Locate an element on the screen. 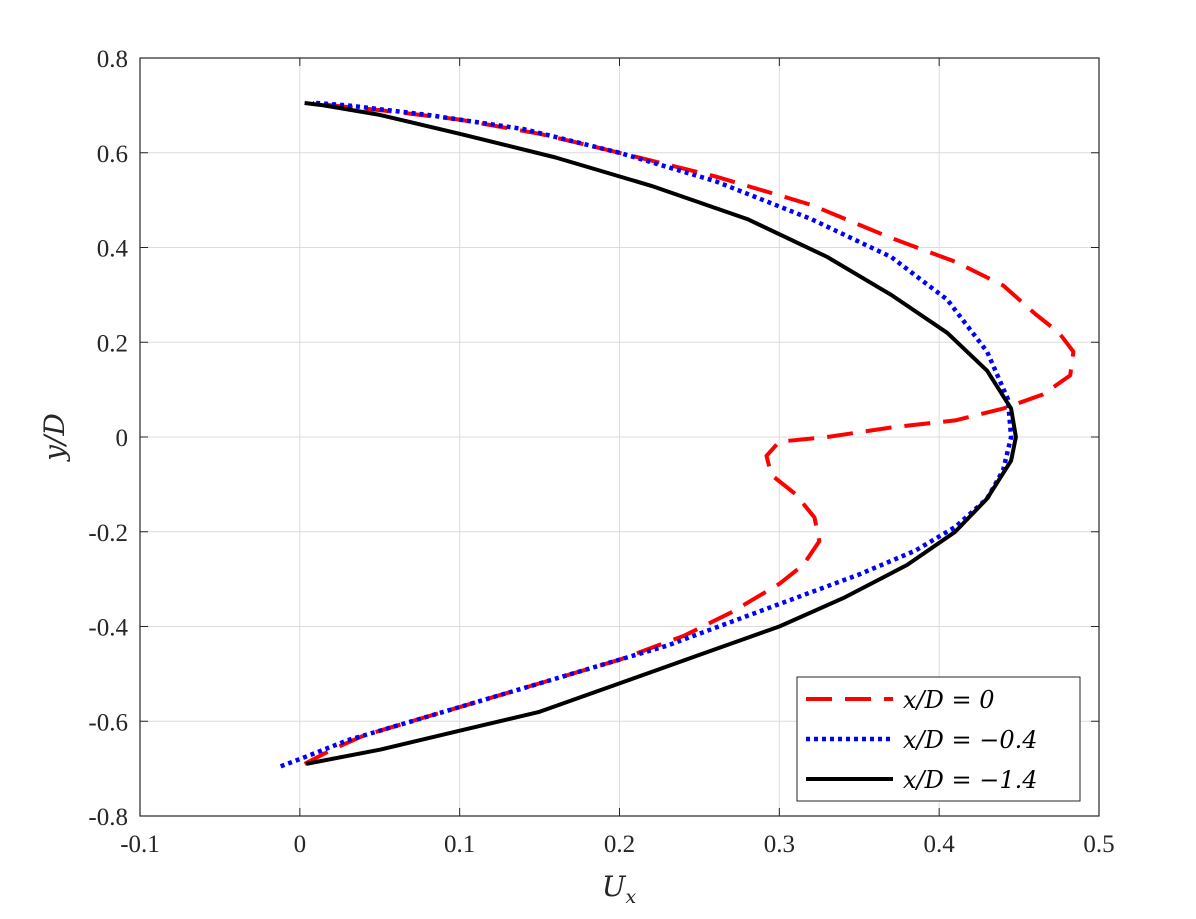  y-tick-label: -0.6 is located at coordinates (108, 722).